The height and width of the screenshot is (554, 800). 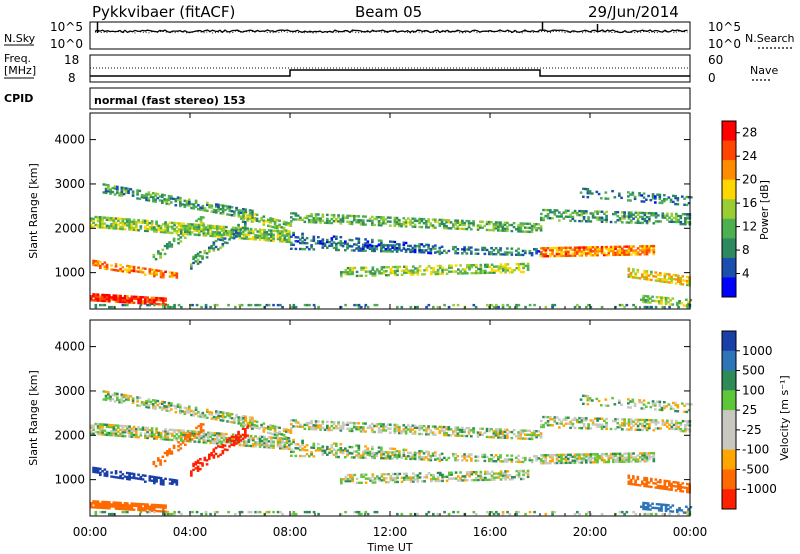 I want to click on cpid-value: normal (fast stereo) 153, so click(x=170, y=100).